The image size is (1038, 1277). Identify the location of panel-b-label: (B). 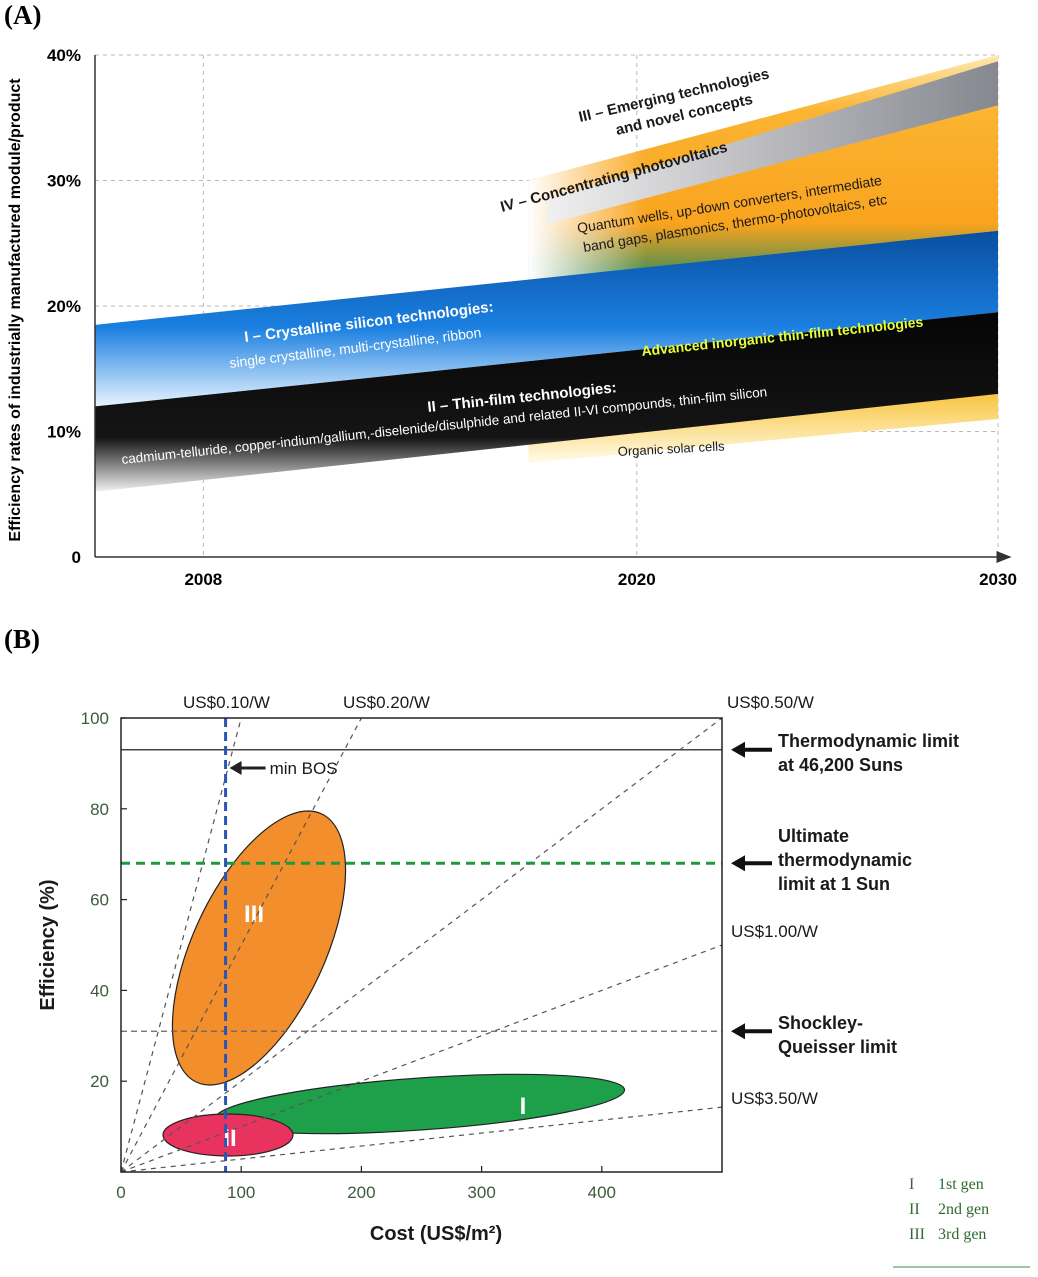
(22, 639).